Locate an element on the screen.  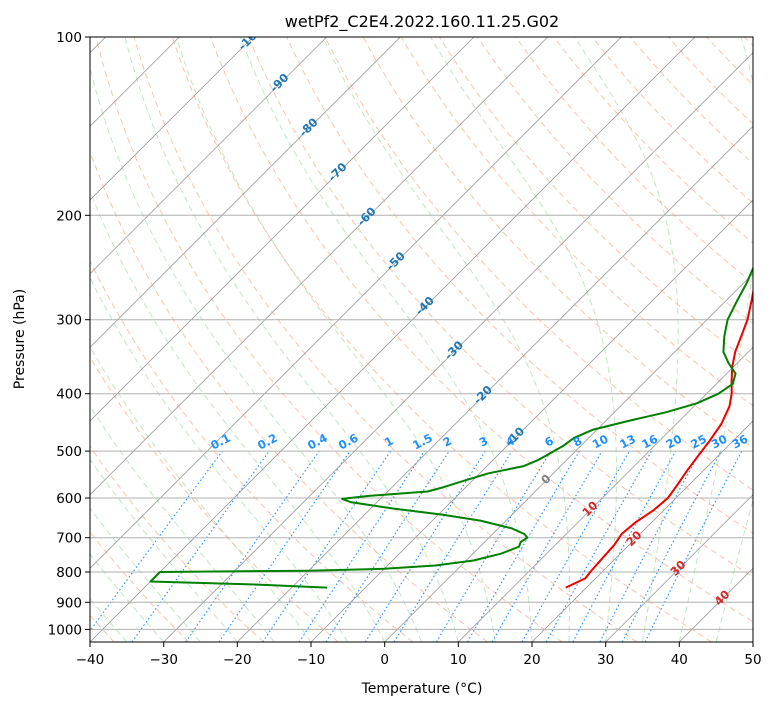
chart-title: wetPf2_C2E4.2022.160.11.25.G02 is located at coordinates (422, 22).